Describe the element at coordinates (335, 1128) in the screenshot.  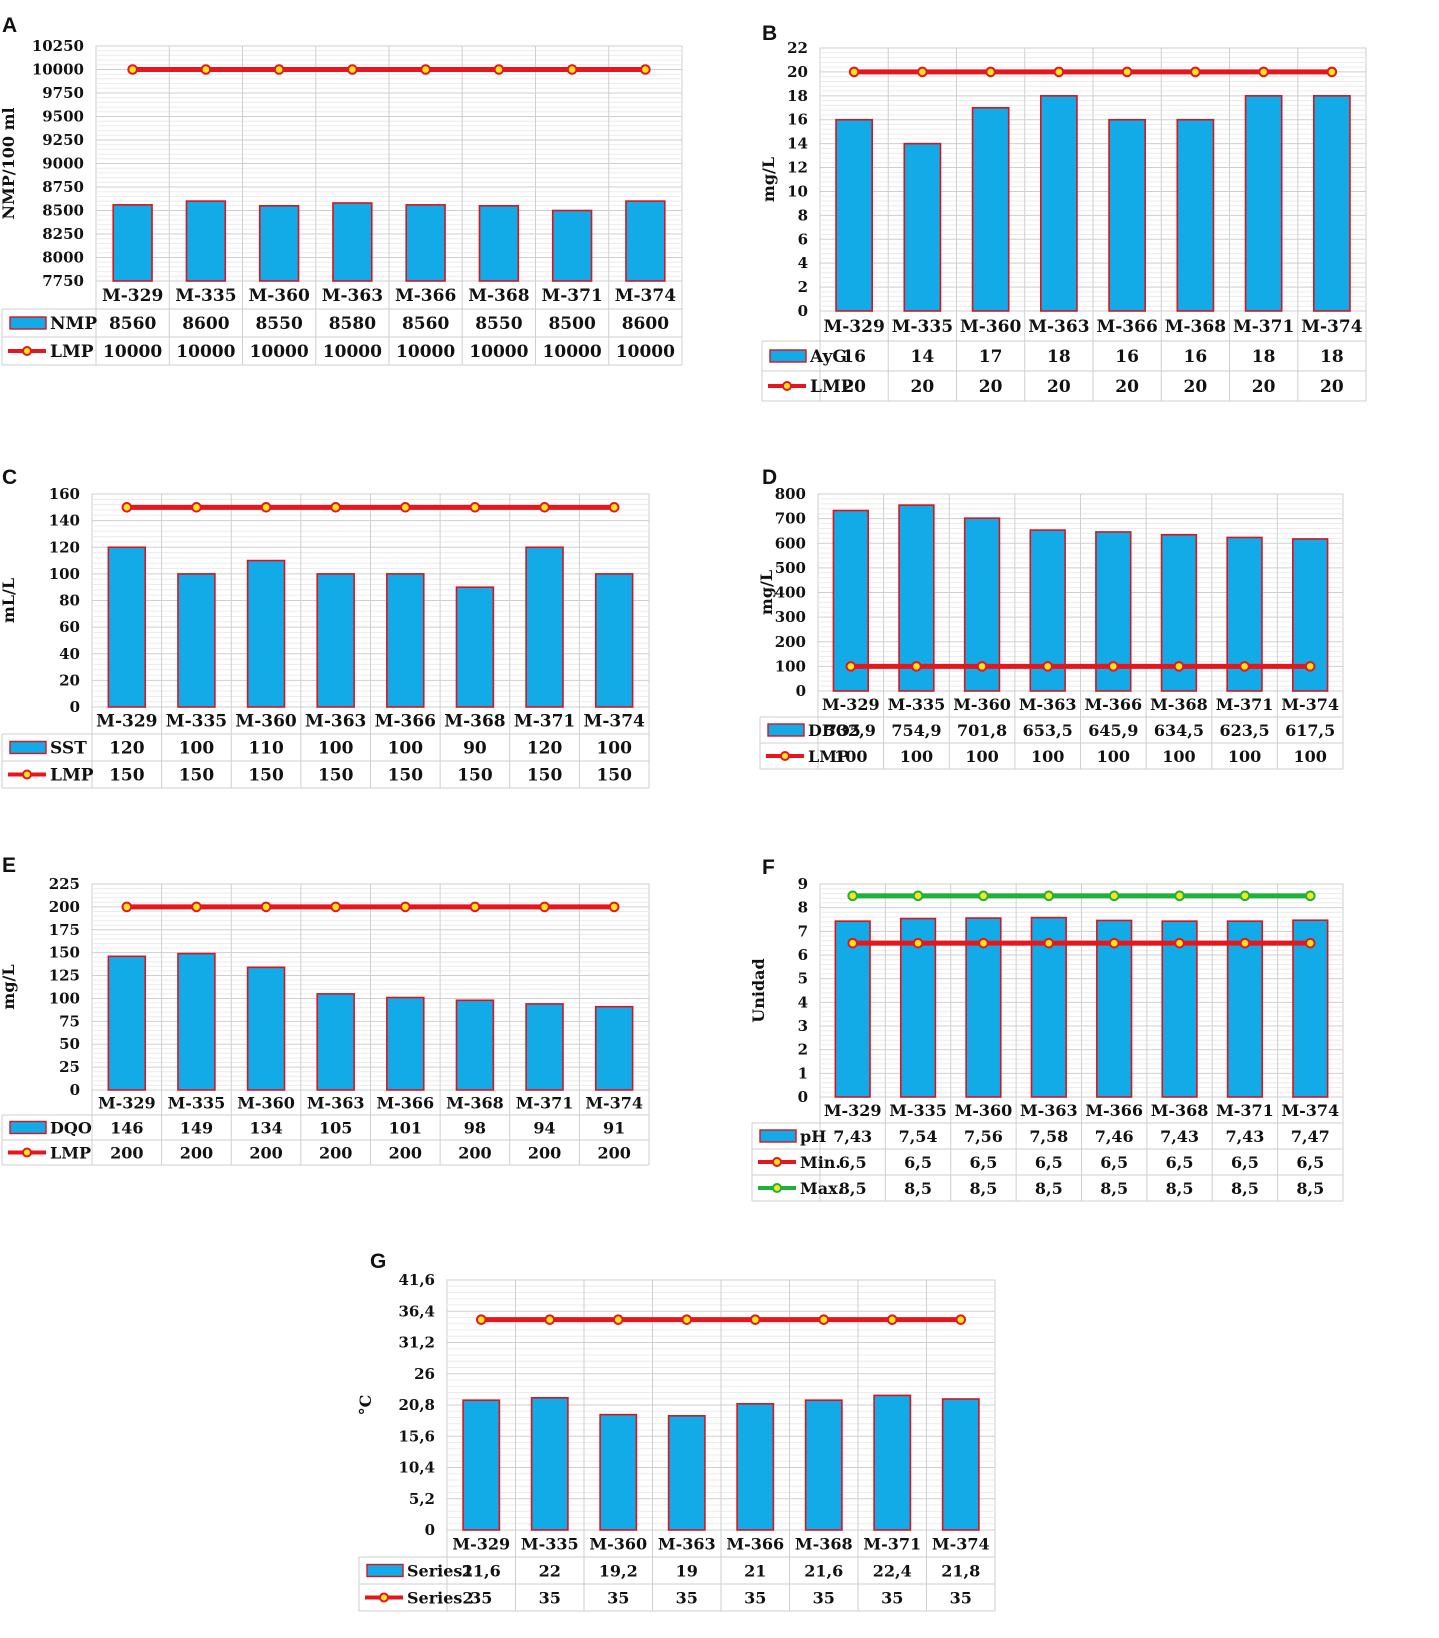
I see `bar-value-label: 105` at that location.